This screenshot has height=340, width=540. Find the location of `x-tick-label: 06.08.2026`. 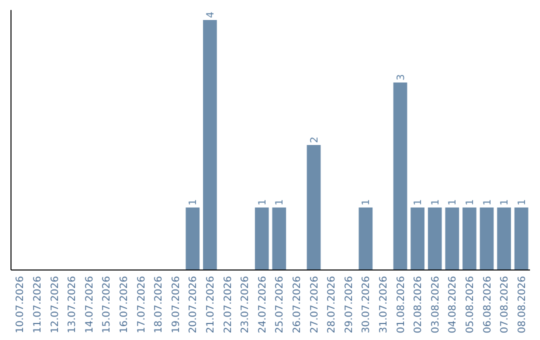

x-tick-label: 06.08.2026 is located at coordinates (488, 305).